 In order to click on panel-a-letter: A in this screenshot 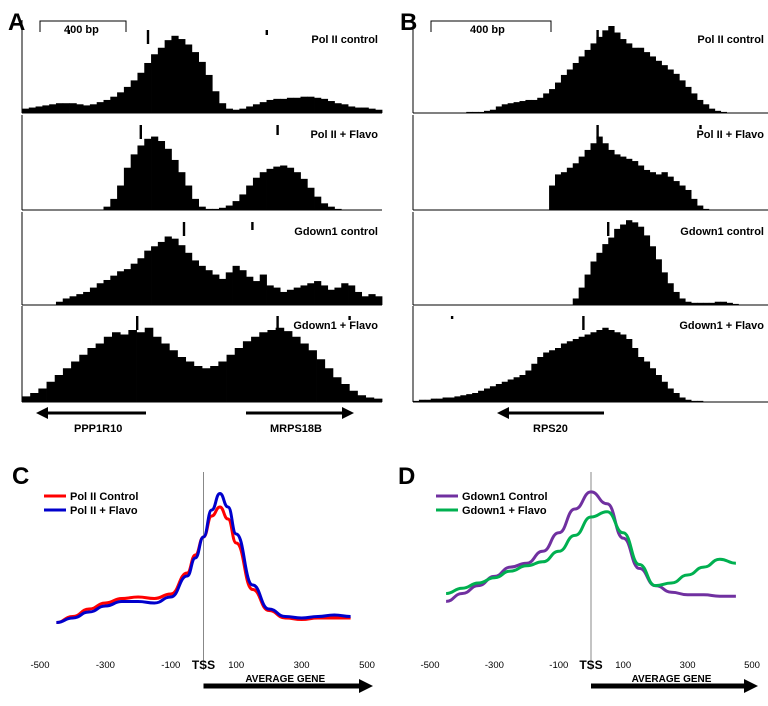, I will do `click(16, 22)`.